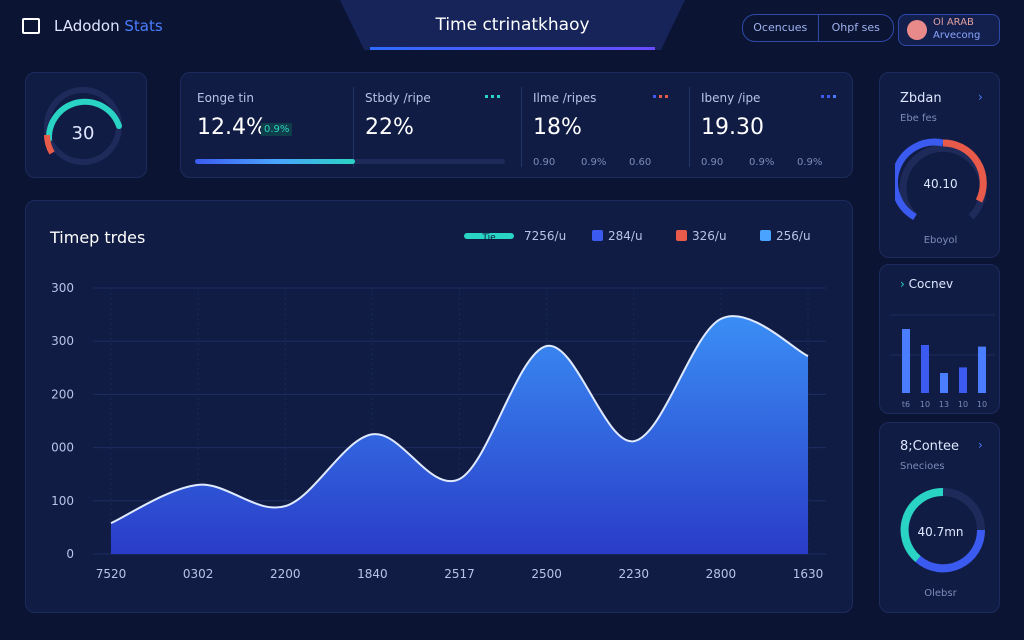 The image size is (1024, 640). I want to click on user-chip: Ol ARAB Arvecong, so click(949, 30).